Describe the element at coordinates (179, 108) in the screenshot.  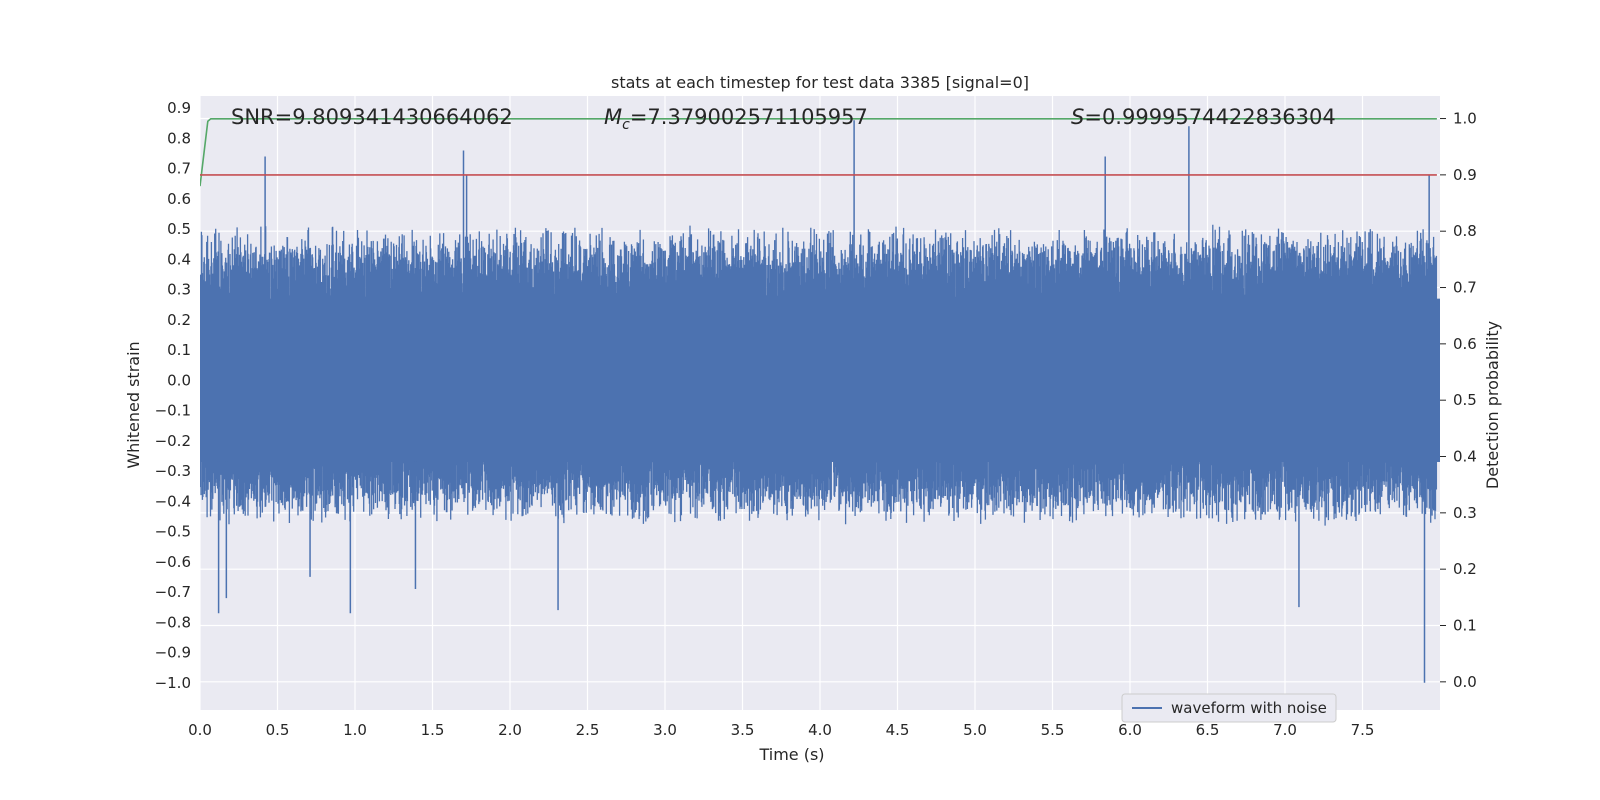
I see `y-tick-label: 0.9` at that location.